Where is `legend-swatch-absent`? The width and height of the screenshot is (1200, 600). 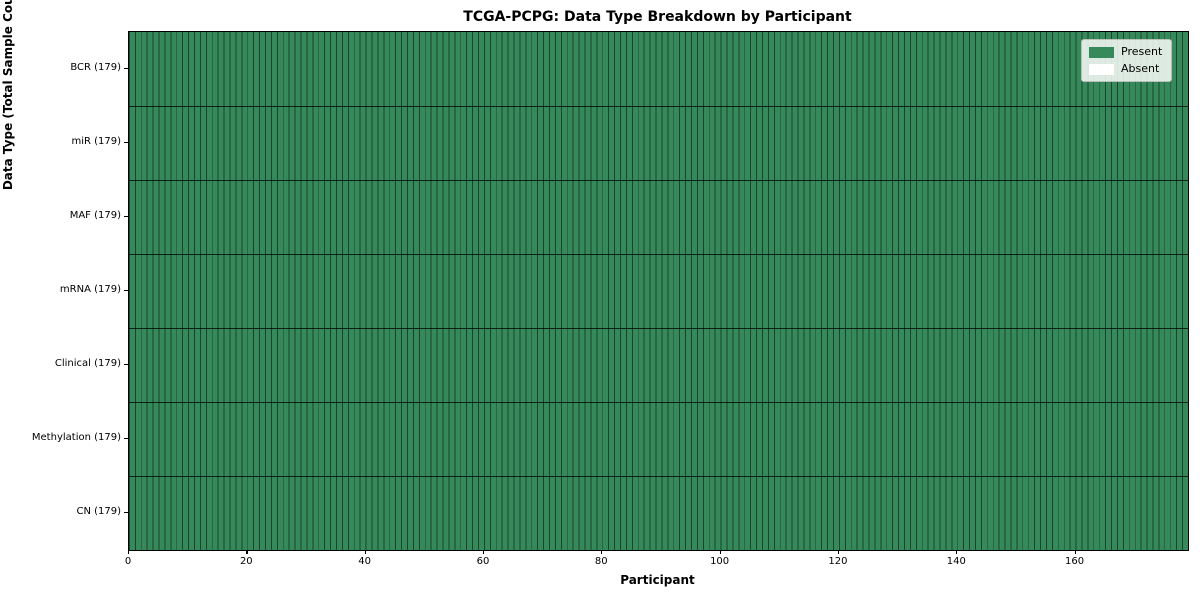 legend-swatch-absent is located at coordinates (1101, 69).